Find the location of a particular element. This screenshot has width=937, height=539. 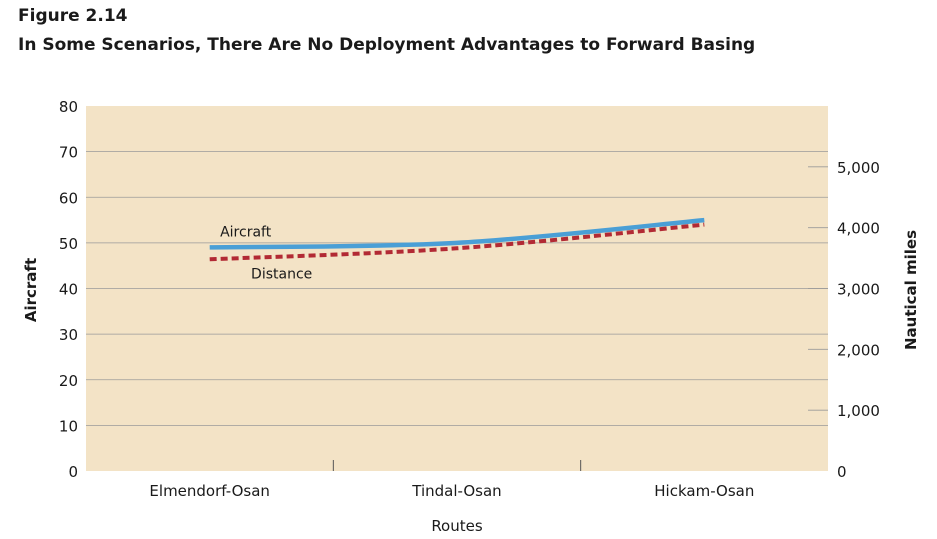

series-line-distance is located at coordinates (457, 242).